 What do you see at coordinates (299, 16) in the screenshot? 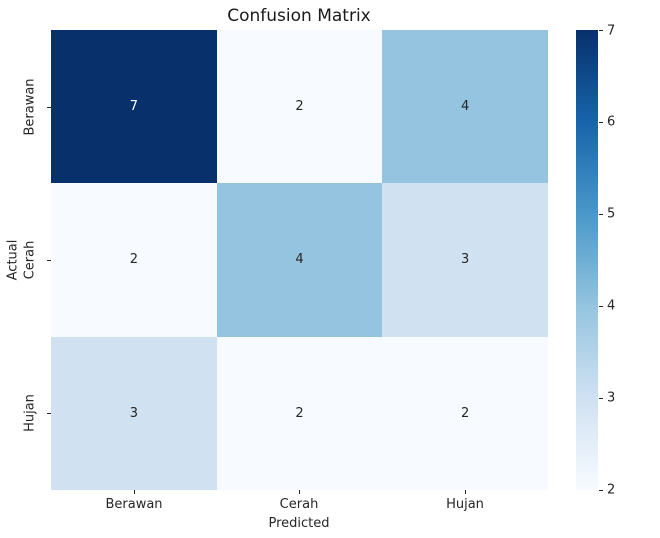
I see `chart-title: Confusion Matrix` at bounding box center [299, 16].